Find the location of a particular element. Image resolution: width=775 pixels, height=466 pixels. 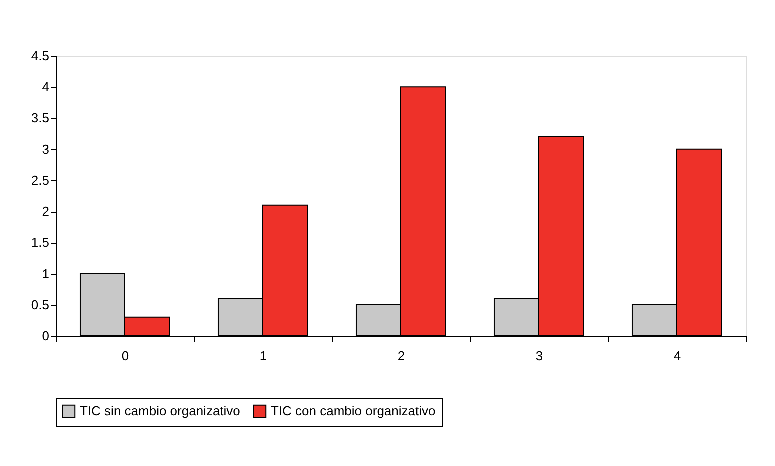

y-tick-label: 4 is located at coordinates (46, 87).